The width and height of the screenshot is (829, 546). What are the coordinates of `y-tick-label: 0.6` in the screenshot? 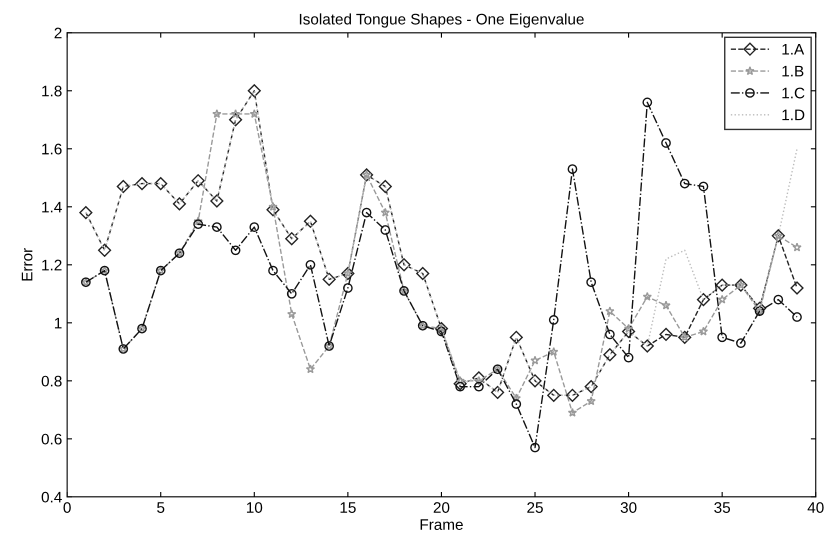 It's located at (52, 439).